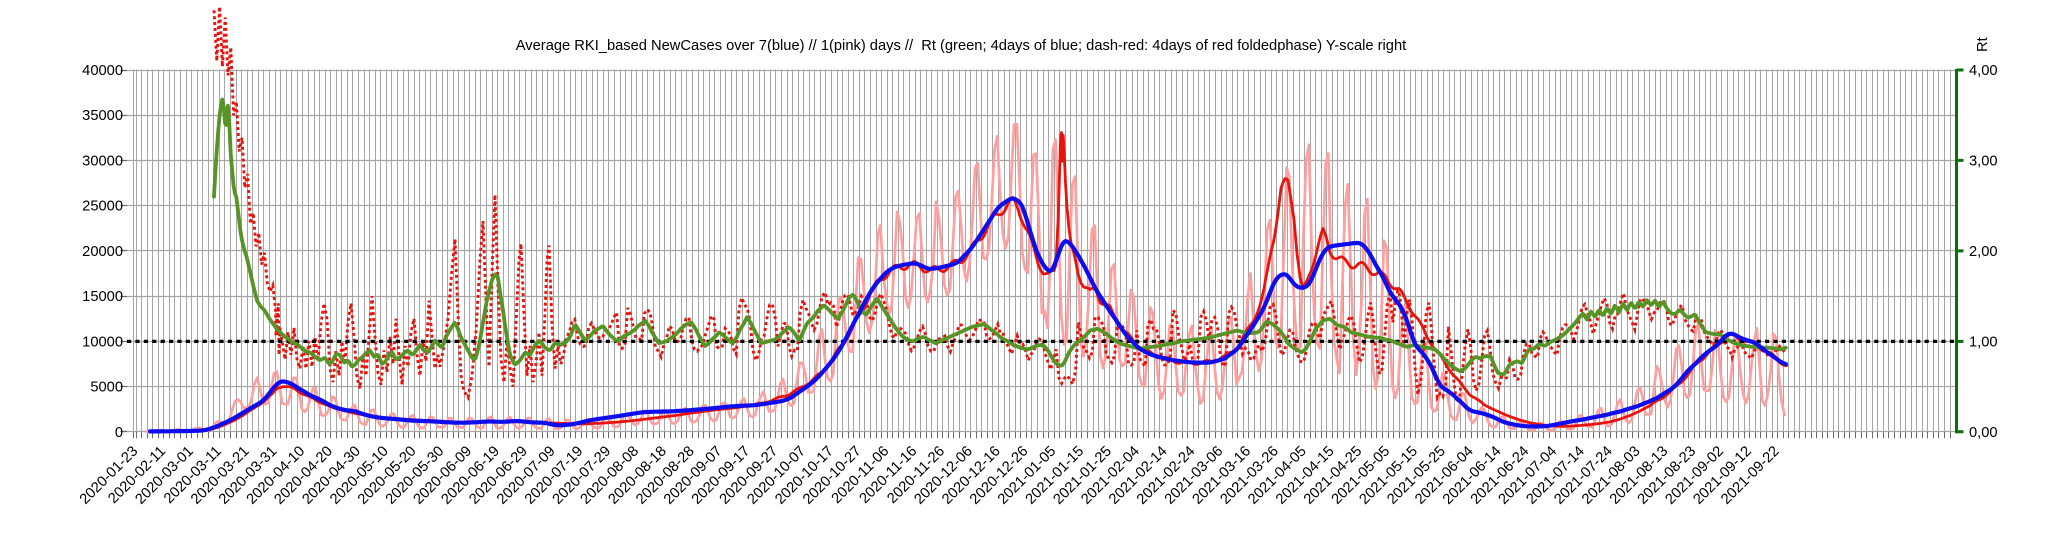  What do you see at coordinates (106, 388) in the screenshot?
I see `svg-text: 5000` at bounding box center [106, 388].